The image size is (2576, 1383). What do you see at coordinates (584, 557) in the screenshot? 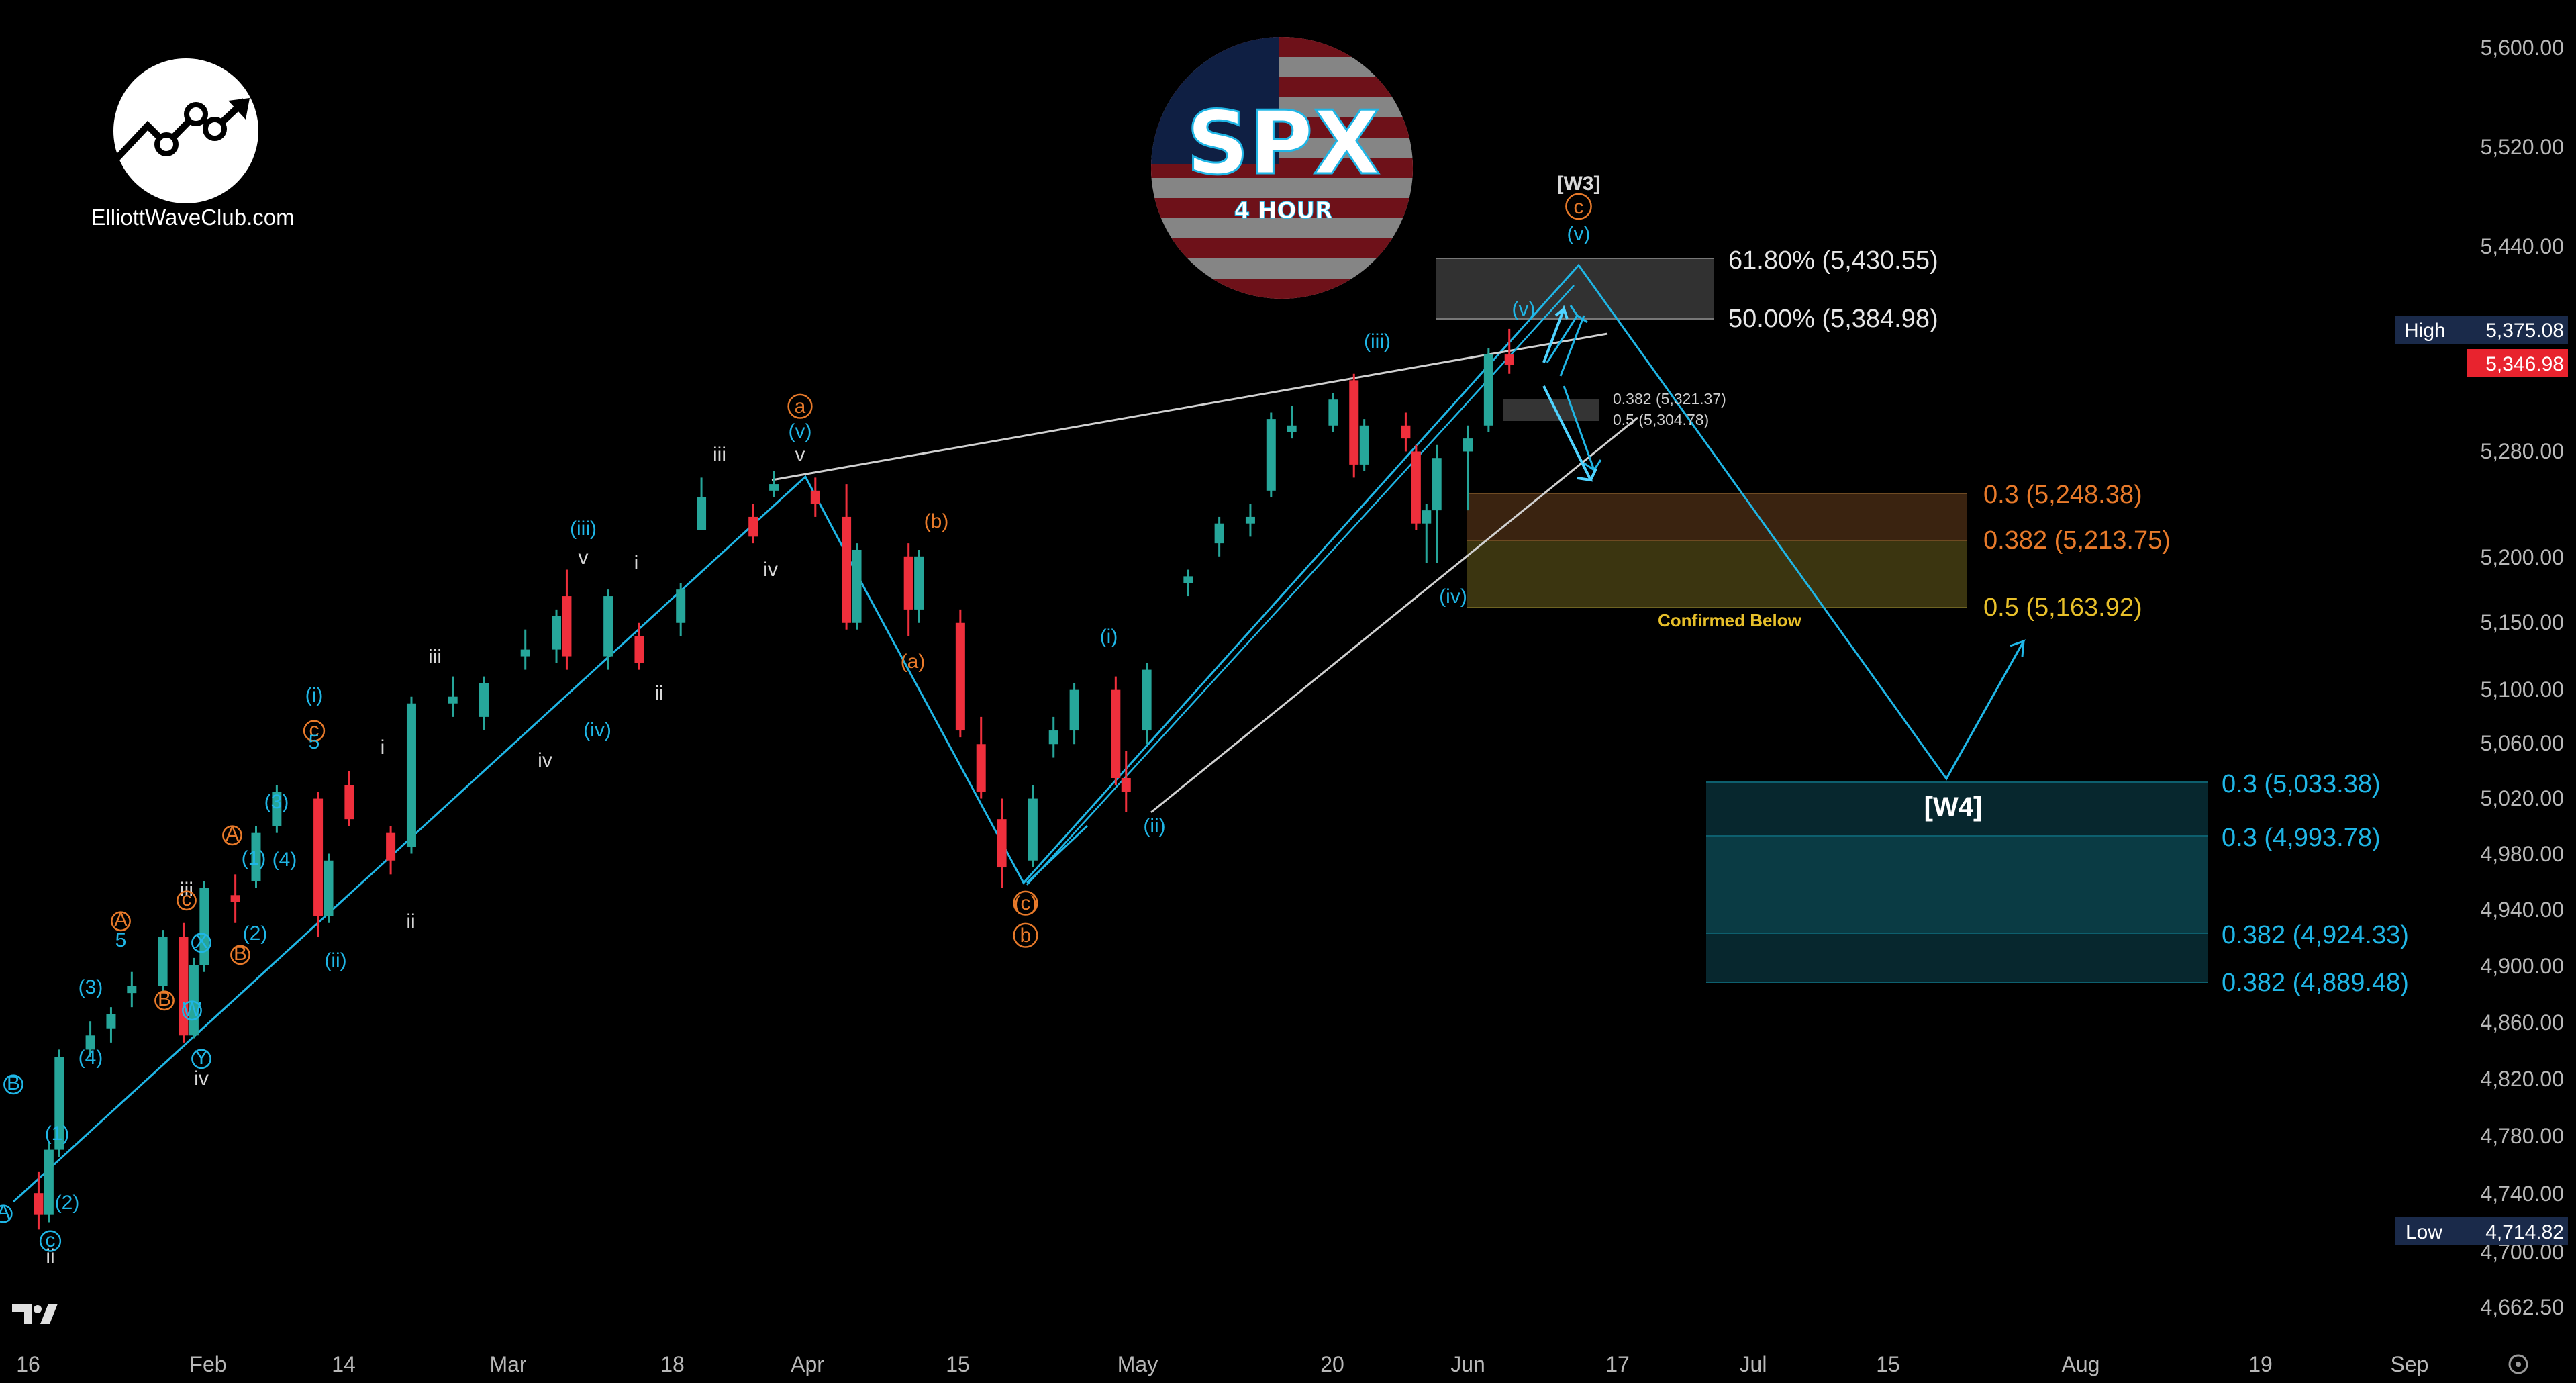
I see `wave-label: v` at bounding box center [584, 557].